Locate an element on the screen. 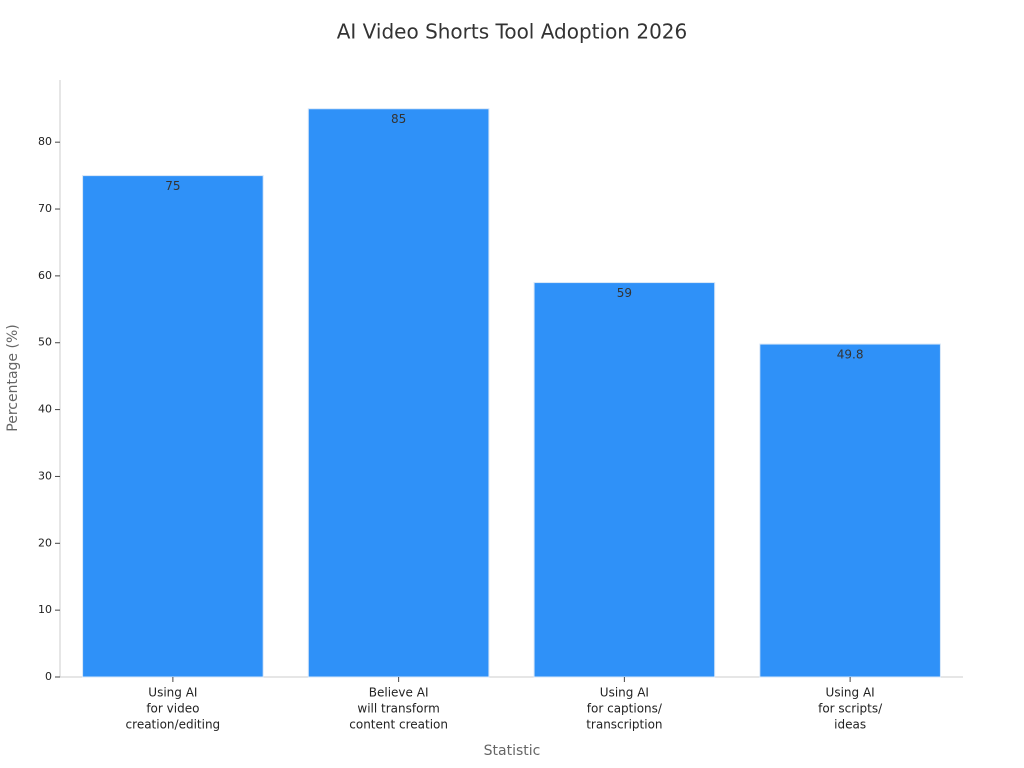  value-label: 75 is located at coordinates (172, 186).